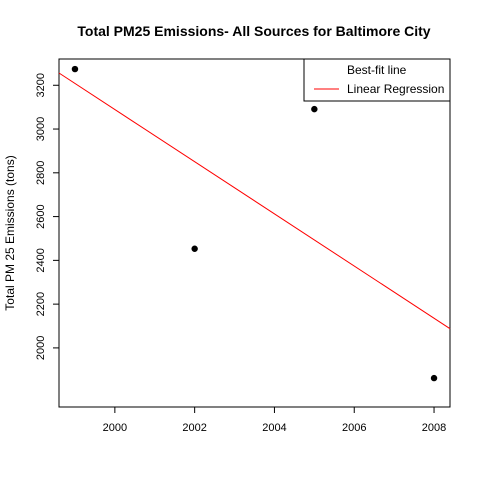 The width and height of the screenshot is (480, 480). Describe the element at coordinates (41, 304) in the screenshot. I see `y-tick-label: 2200` at that location.